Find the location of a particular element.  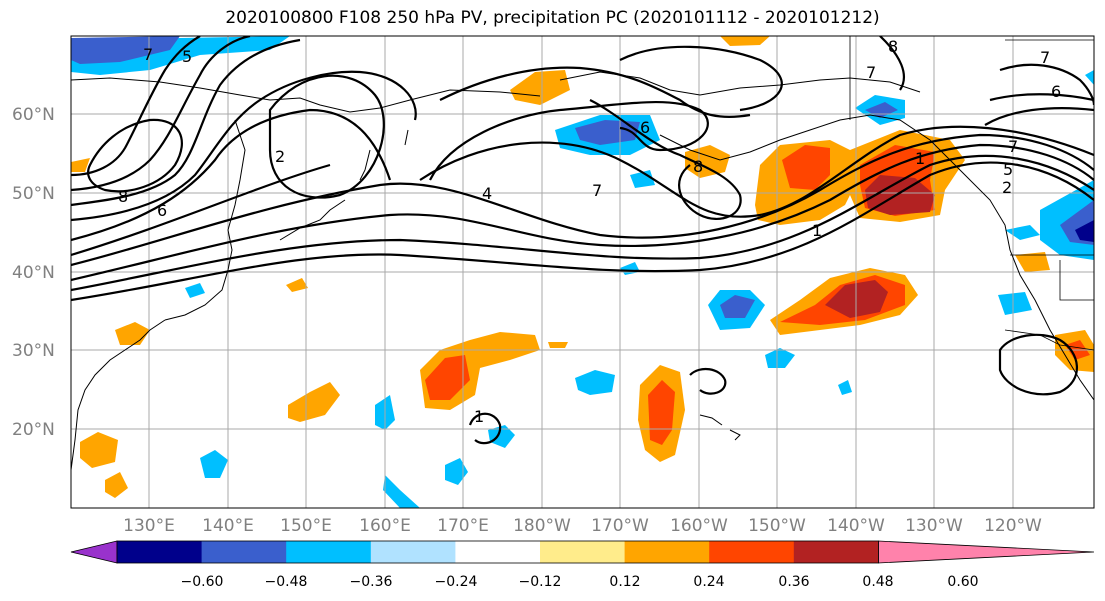

lon-label: 180°W is located at coordinates (542, 526).